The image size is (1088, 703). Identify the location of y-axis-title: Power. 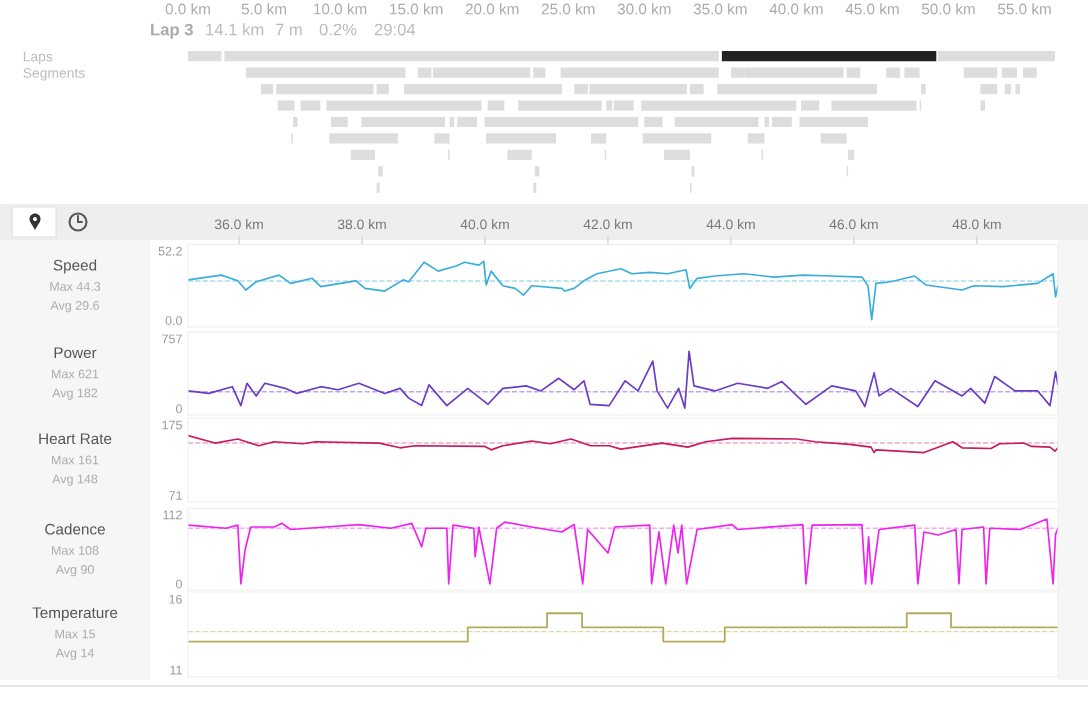
(75, 353).